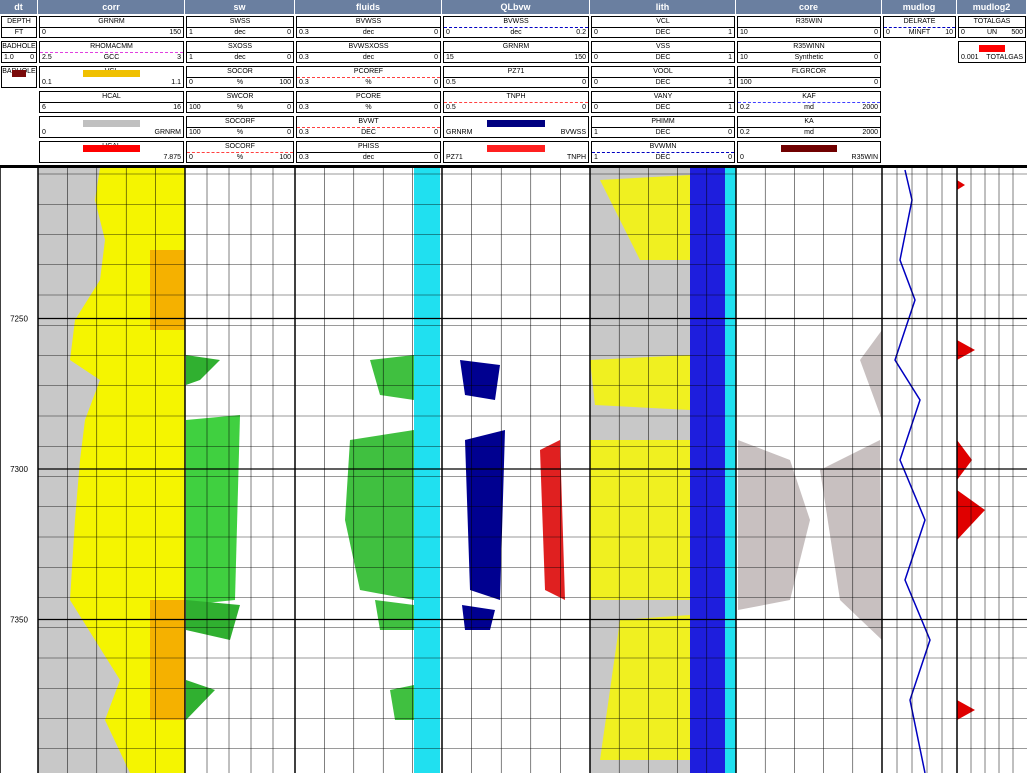  What do you see at coordinates (240, 71) in the screenshot?
I see `curve-name: SOCOR` at bounding box center [240, 71].